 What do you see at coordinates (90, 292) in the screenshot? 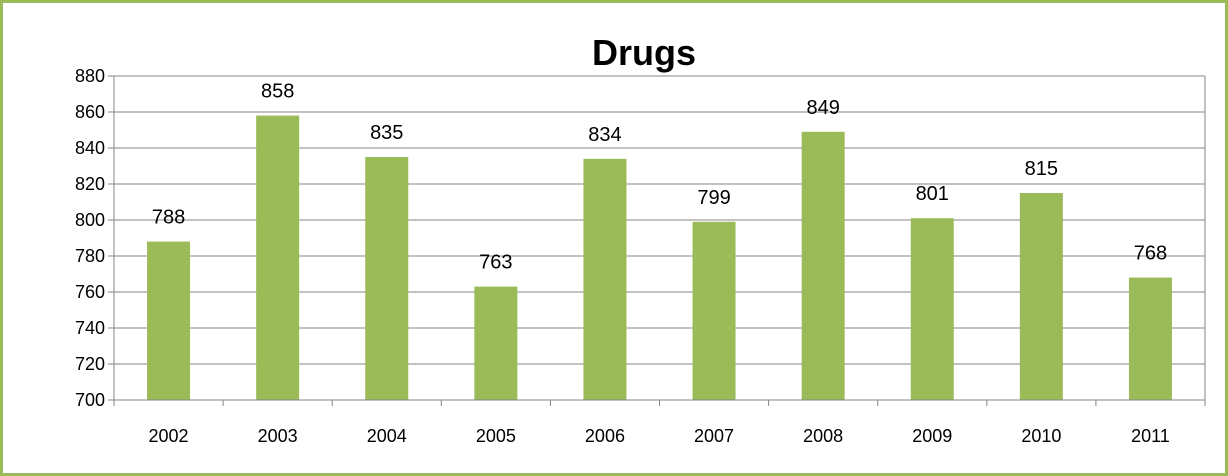
I see `y-tick-label: 760` at bounding box center [90, 292].